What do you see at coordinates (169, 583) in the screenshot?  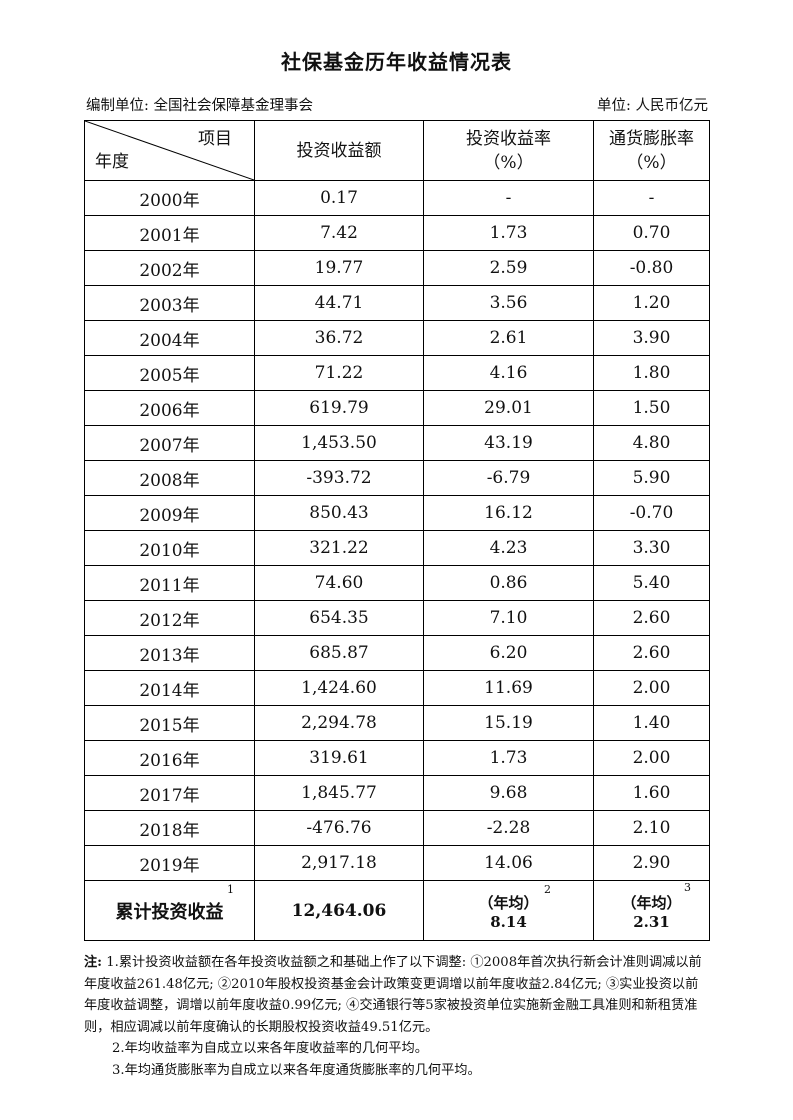 I see `year-cell: 2011年` at bounding box center [169, 583].